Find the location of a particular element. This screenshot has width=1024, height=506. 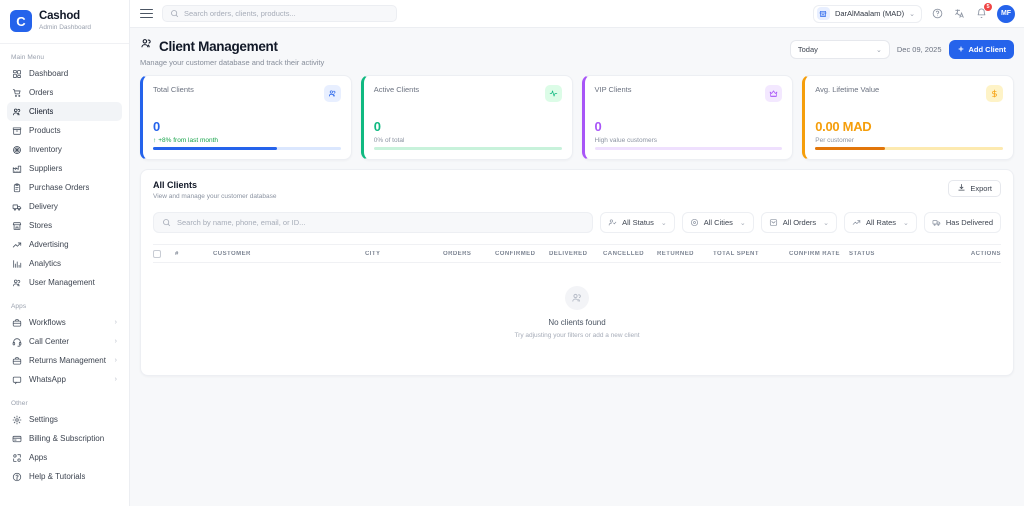

bell-icon: 5 is located at coordinates (983, 11).